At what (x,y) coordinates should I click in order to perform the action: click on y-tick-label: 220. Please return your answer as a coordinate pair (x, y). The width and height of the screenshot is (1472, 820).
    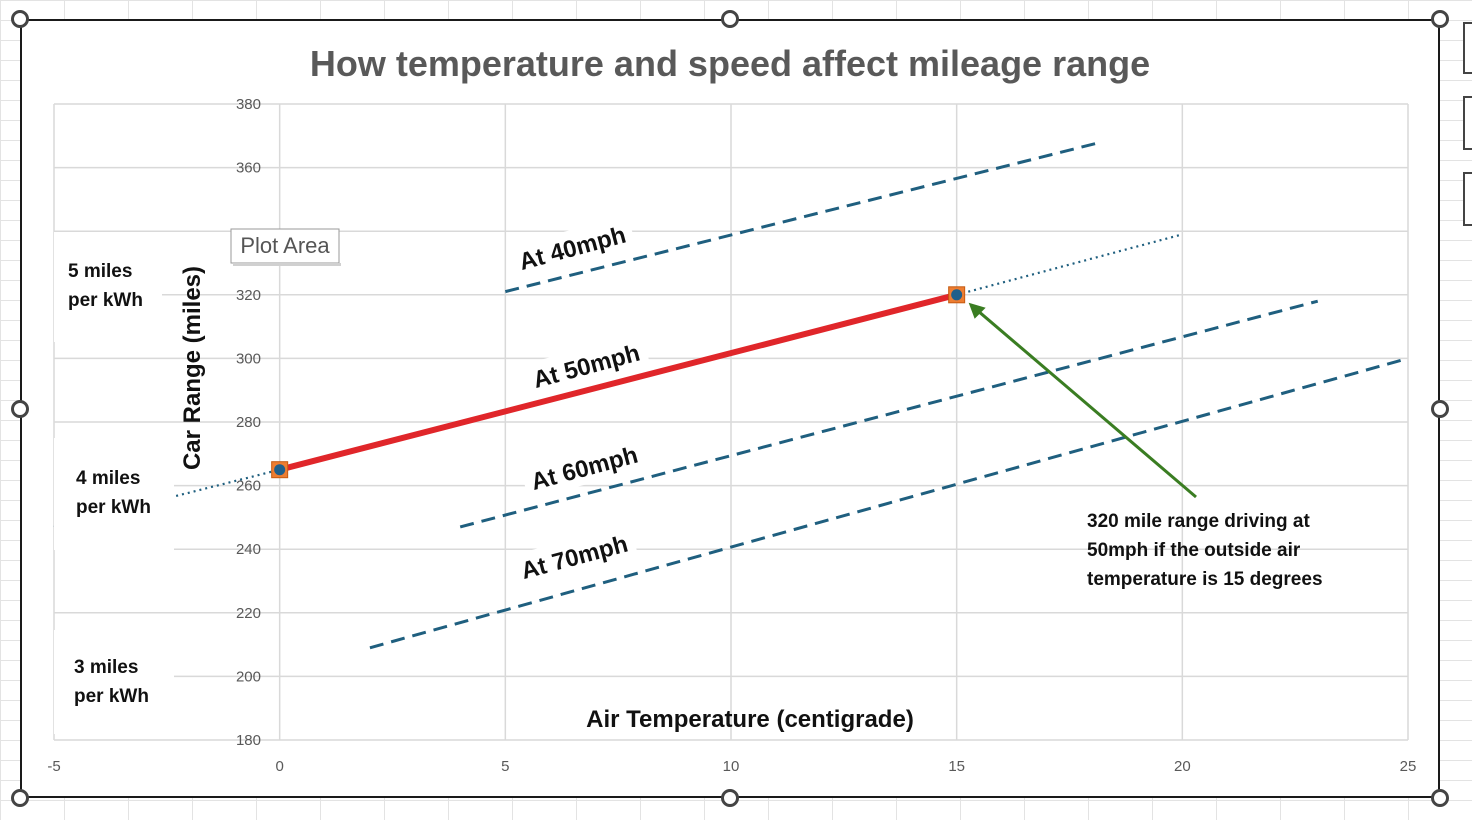
    Looking at the image, I should click on (248, 613).